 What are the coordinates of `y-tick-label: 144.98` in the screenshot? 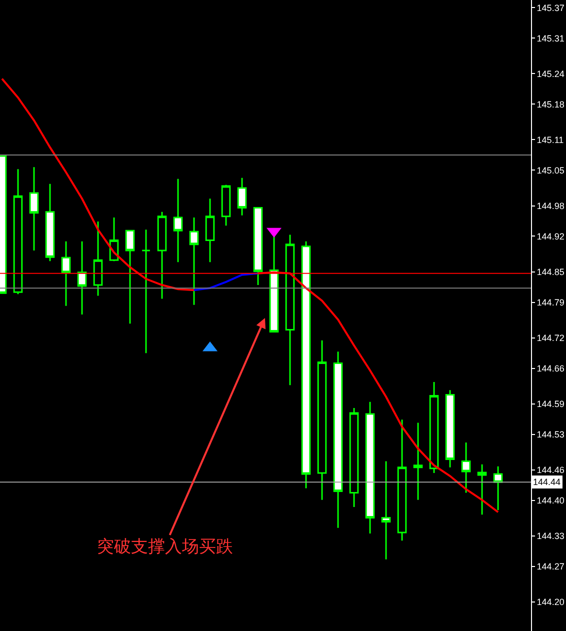 It's located at (550, 205).